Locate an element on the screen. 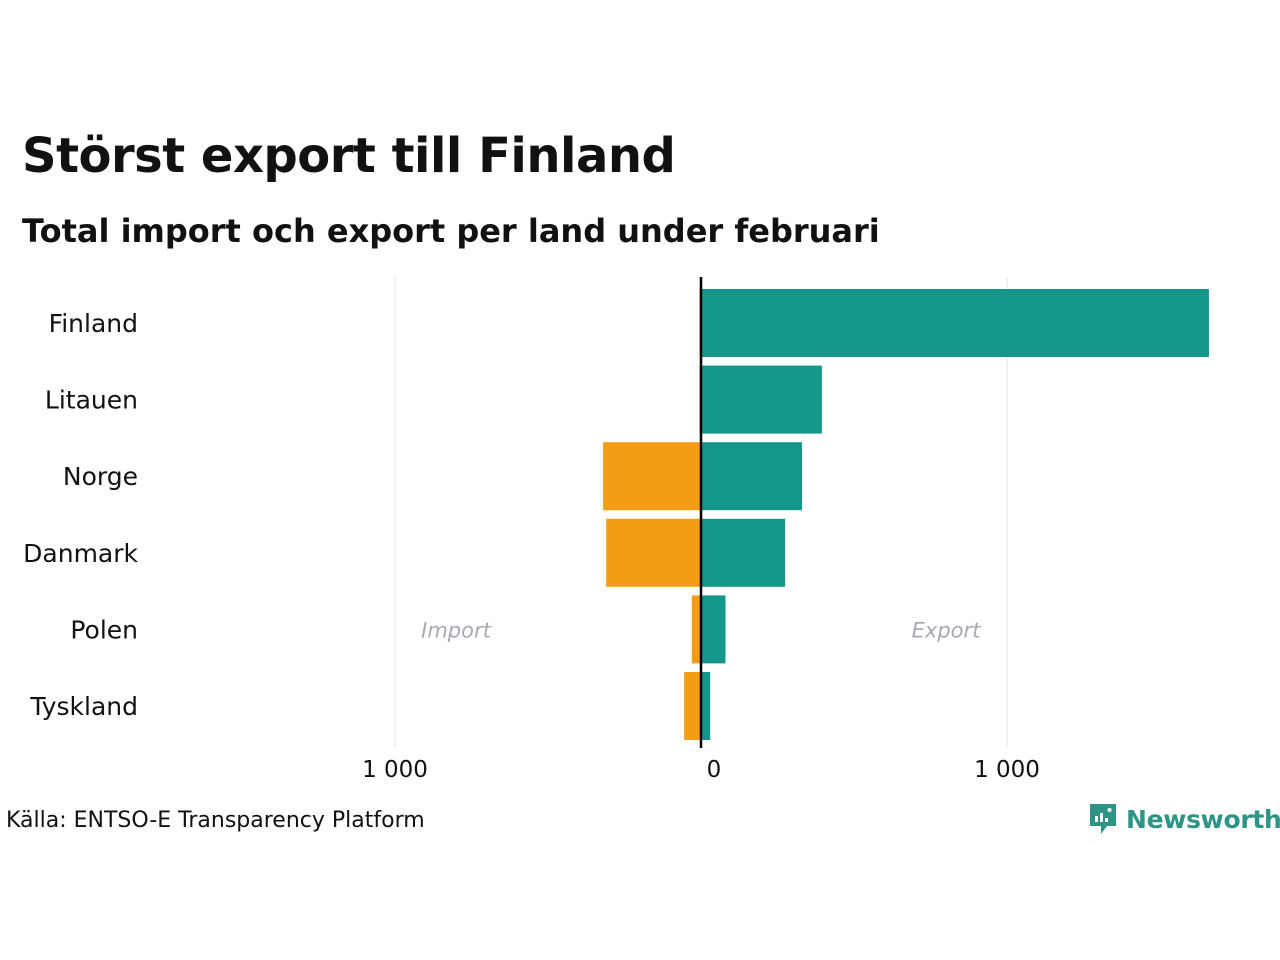 Image resolution: width=1280 pixels, height=960 pixels. import-annotation: Import is located at coordinates (456, 630).